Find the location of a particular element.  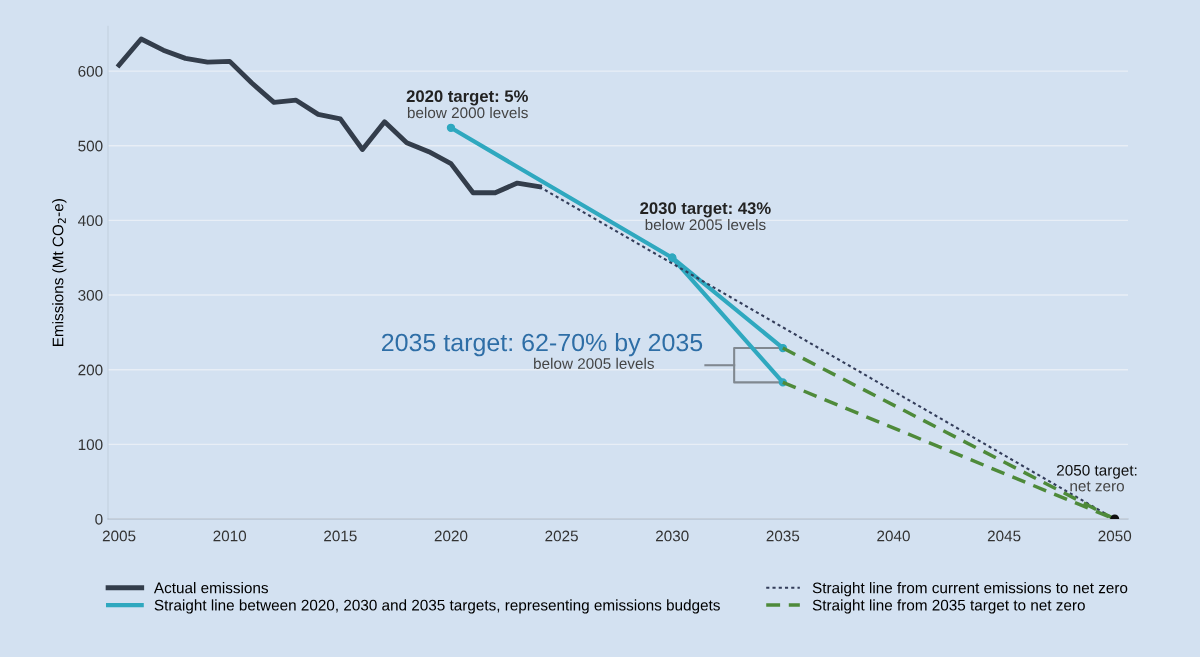

y-tick-label: 600 is located at coordinates (90, 71).